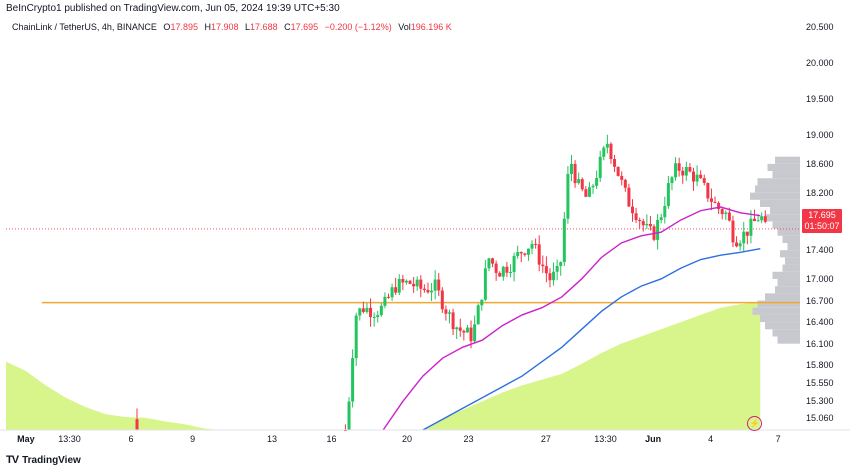  What do you see at coordinates (545, 439) in the screenshot?
I see `time-tick-label: 27` at bounding box center [545, 439].